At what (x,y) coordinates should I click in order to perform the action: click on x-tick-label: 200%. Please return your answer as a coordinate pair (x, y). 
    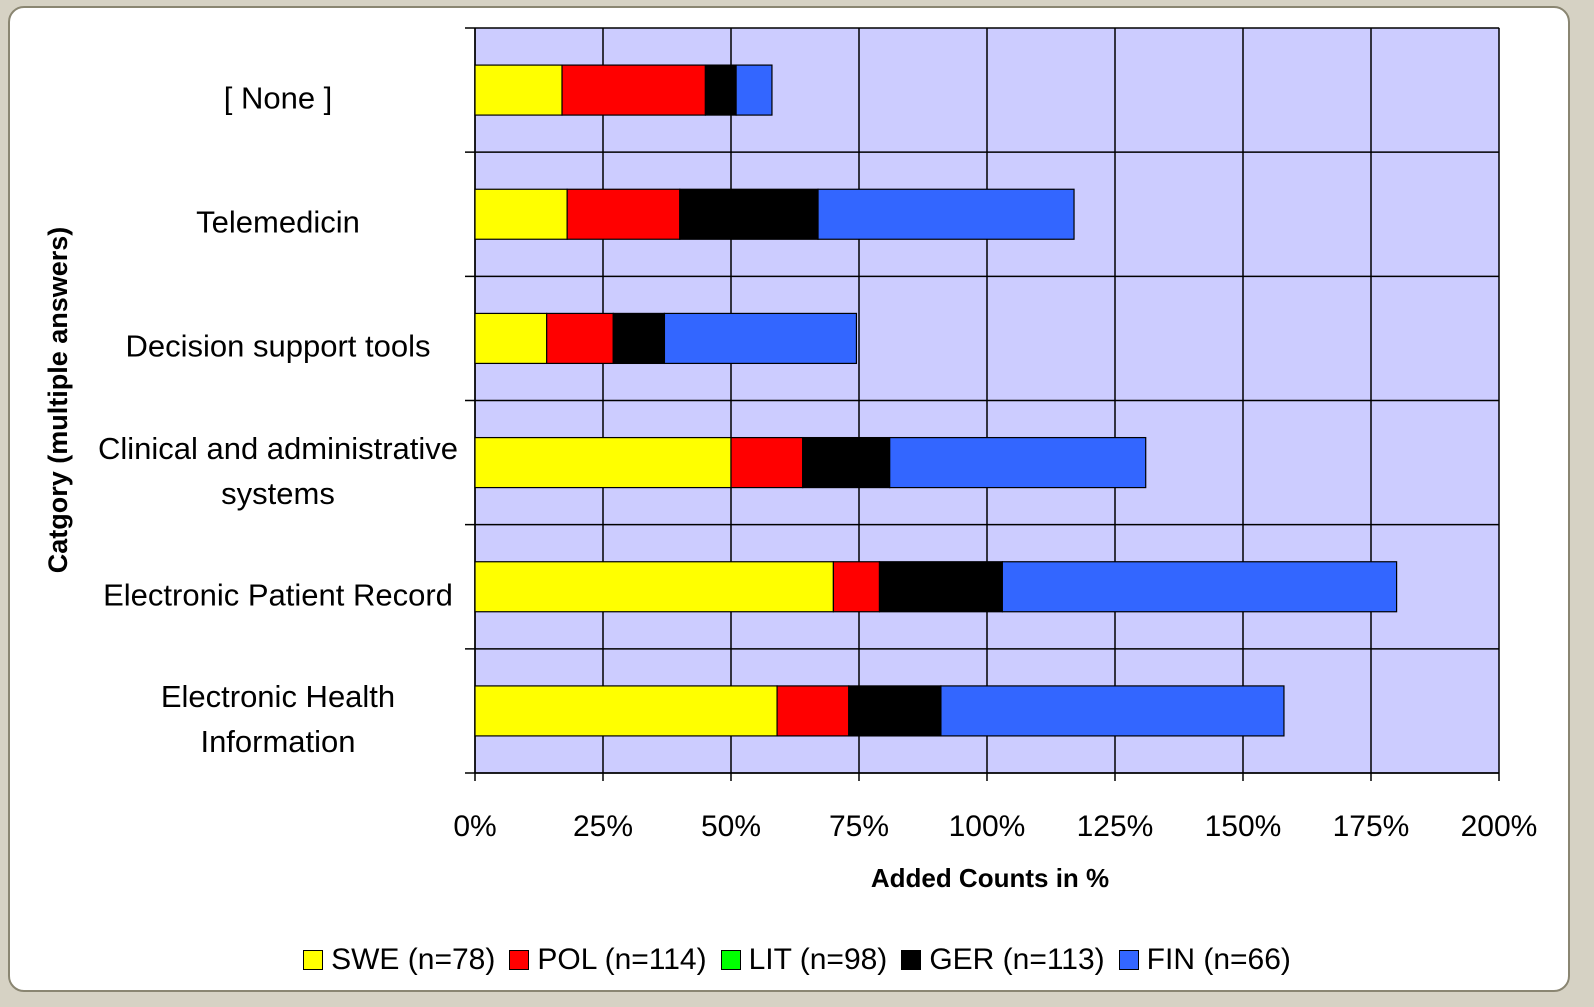
    Looking at the image, I should click on (1499, 826).